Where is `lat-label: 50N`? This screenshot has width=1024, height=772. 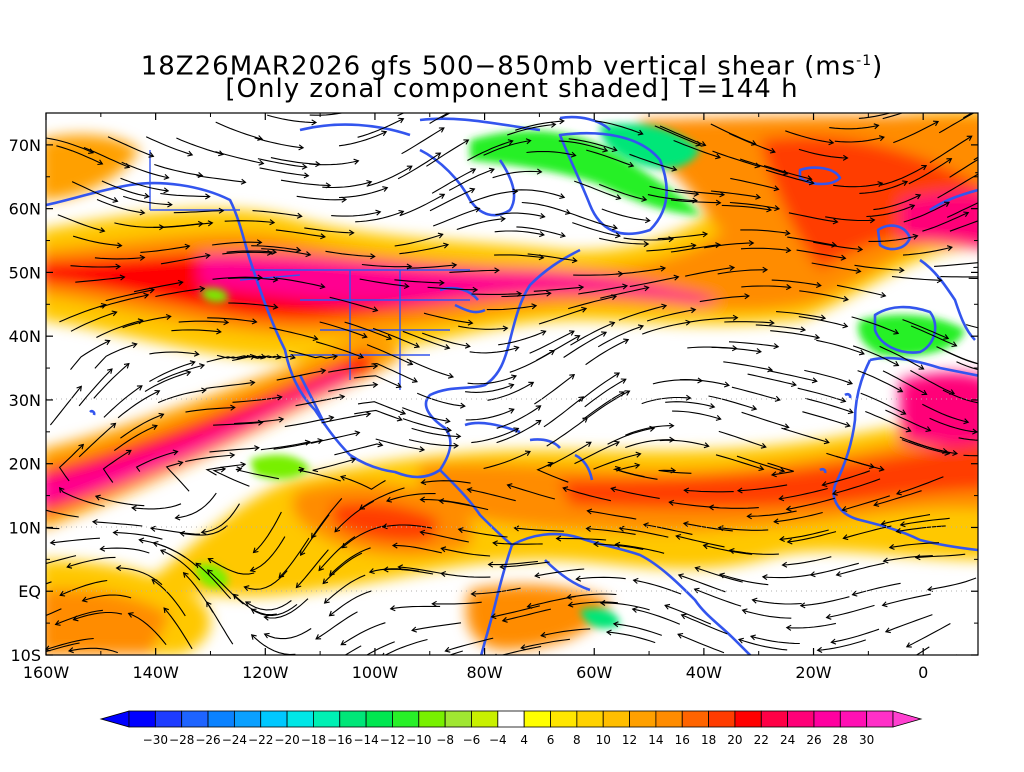 lat-label: 50N is located at coordinates (25, 272).